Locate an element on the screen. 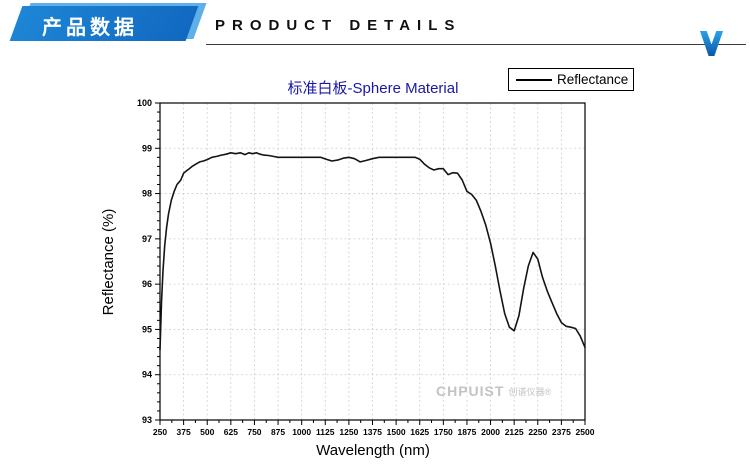  v-logo-icon is located at coordinates (711, 43).